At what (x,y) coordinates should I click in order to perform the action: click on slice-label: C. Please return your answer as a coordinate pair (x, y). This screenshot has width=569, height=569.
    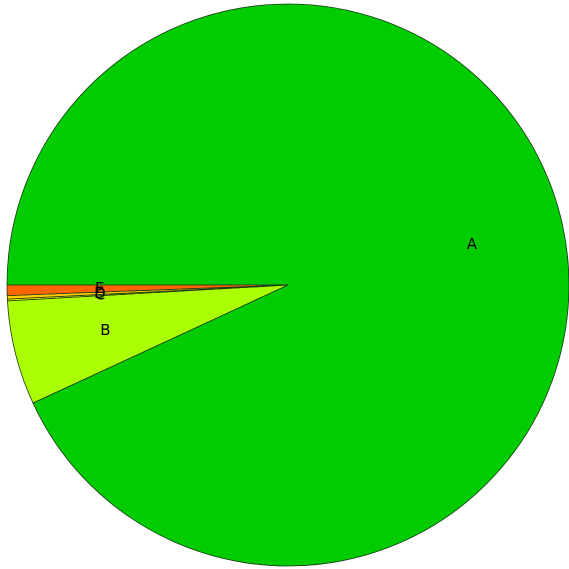
    Looking at the image, I should click on (100, 295).